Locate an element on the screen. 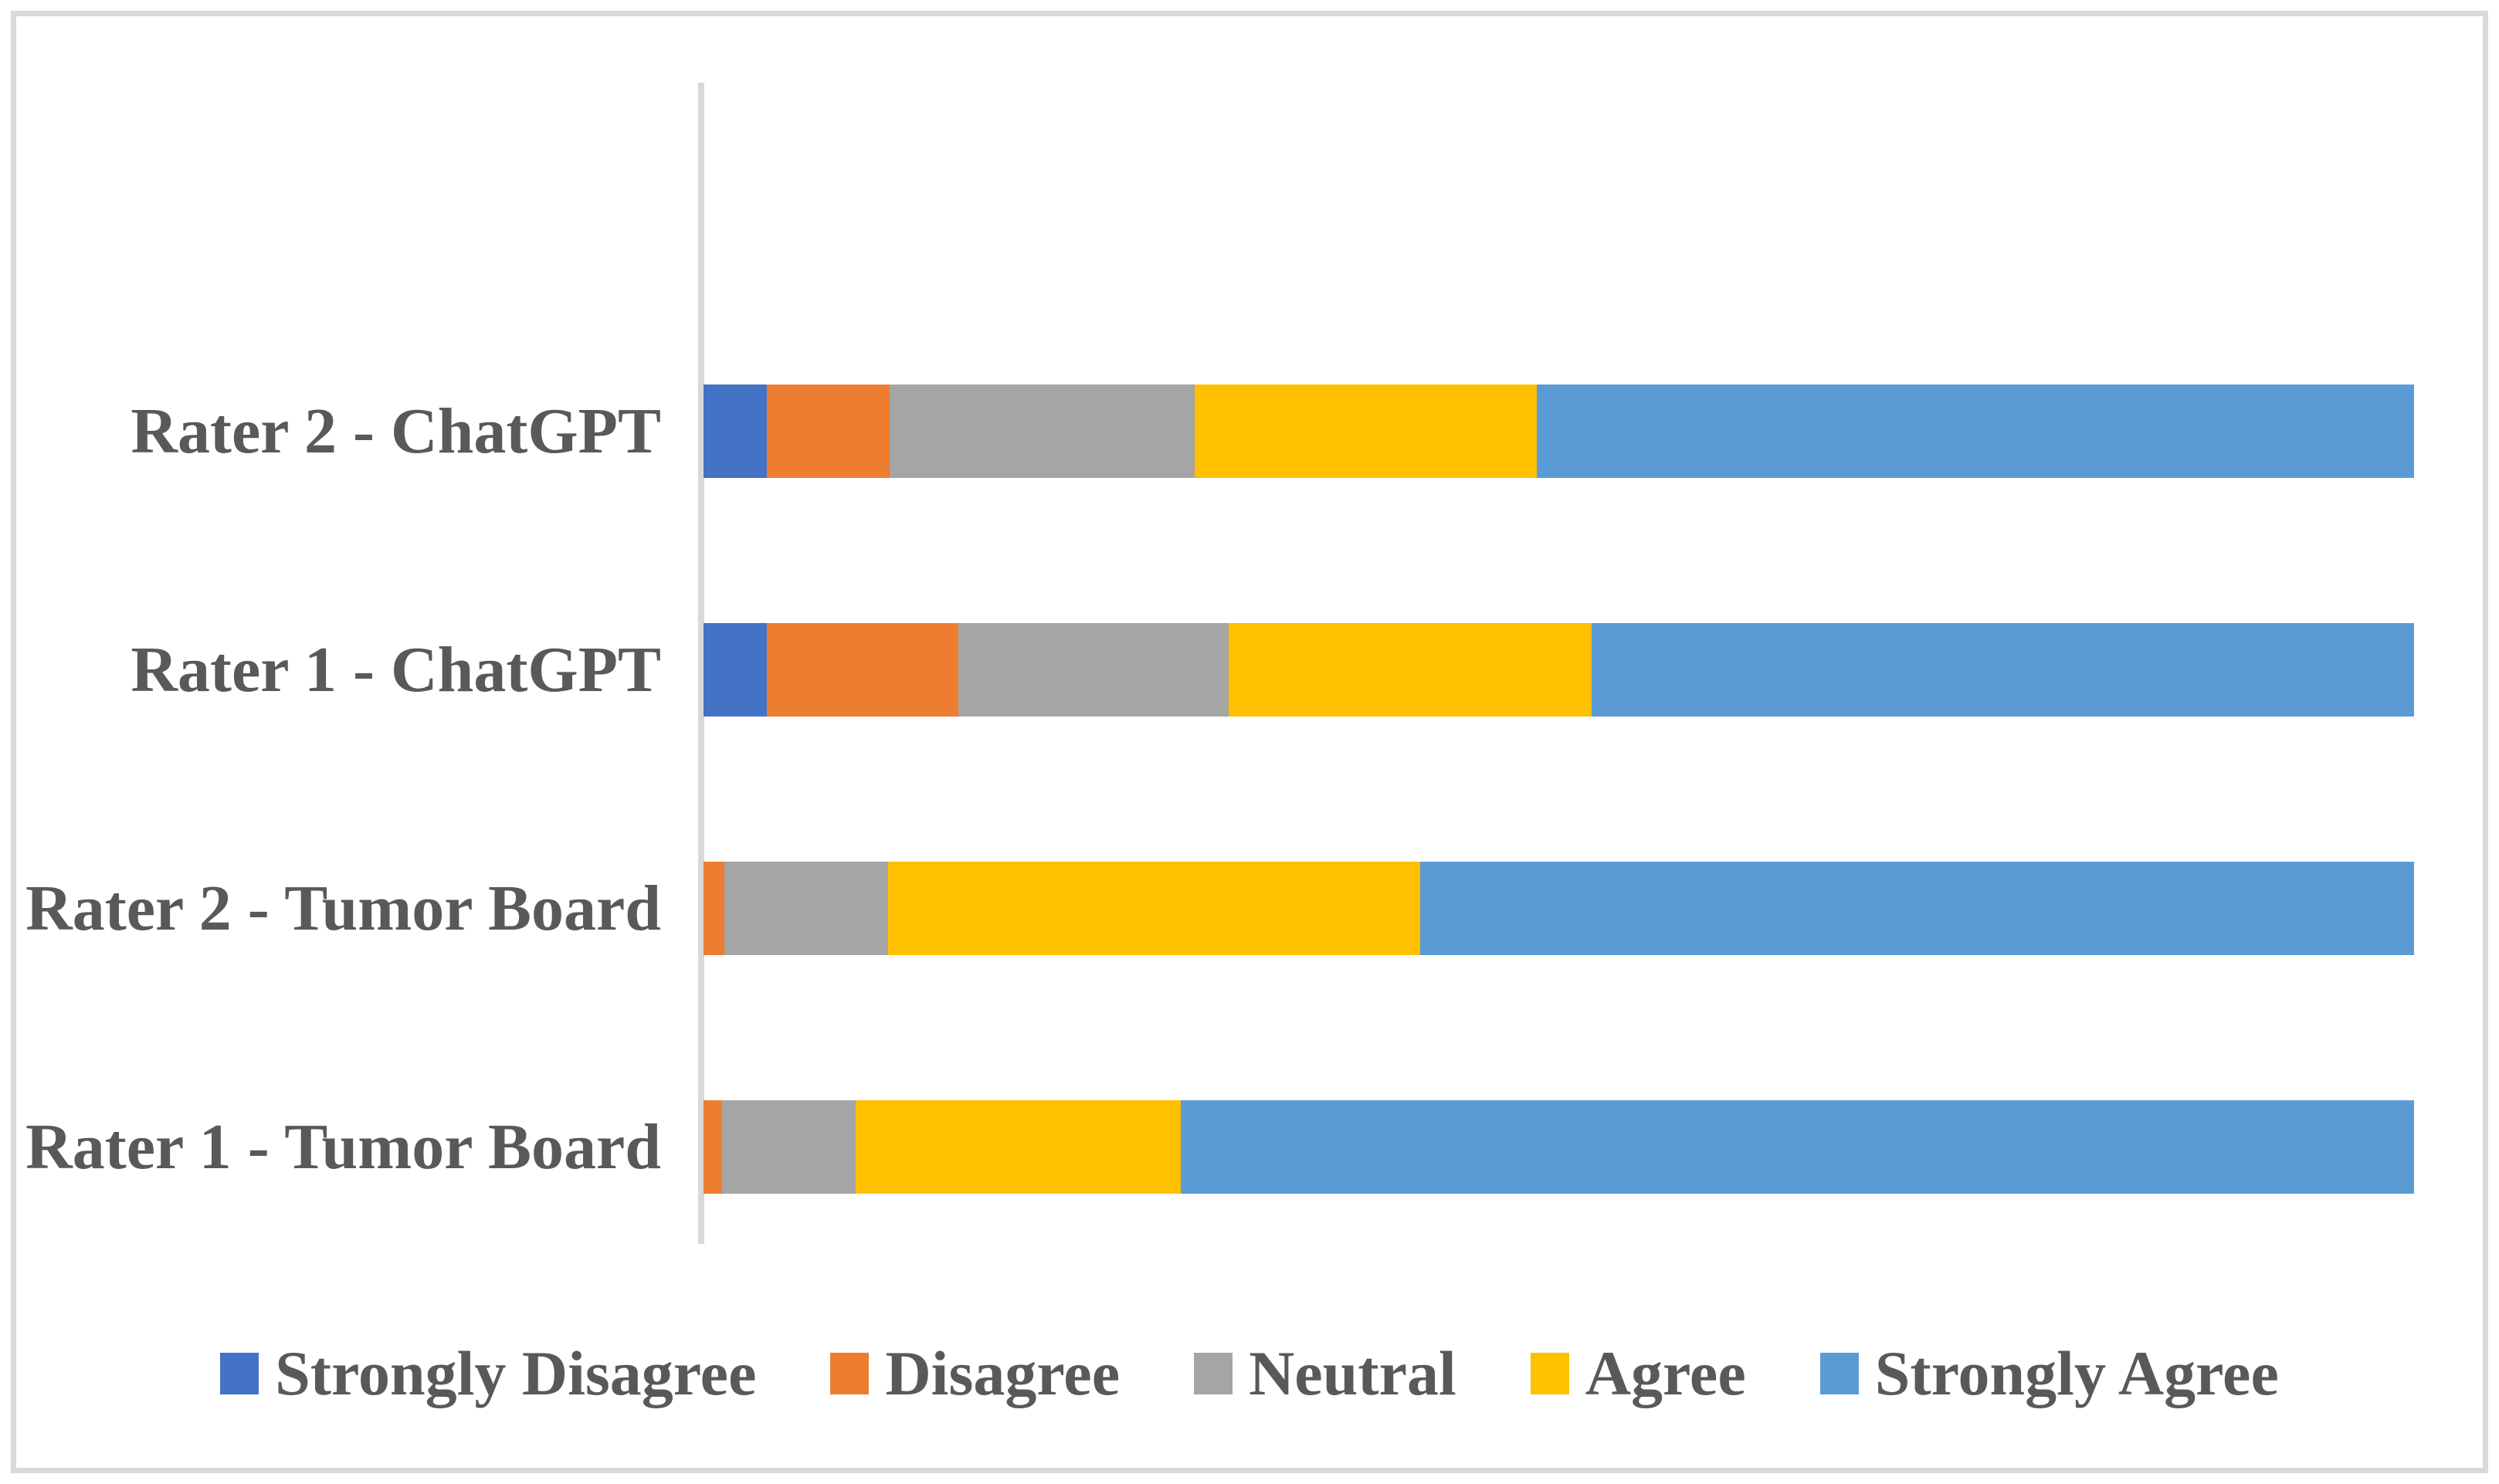 The image size is (2499, 1484). bar-row: Rater 1 - Tumor Board is located at coordinates (1249, 1147).